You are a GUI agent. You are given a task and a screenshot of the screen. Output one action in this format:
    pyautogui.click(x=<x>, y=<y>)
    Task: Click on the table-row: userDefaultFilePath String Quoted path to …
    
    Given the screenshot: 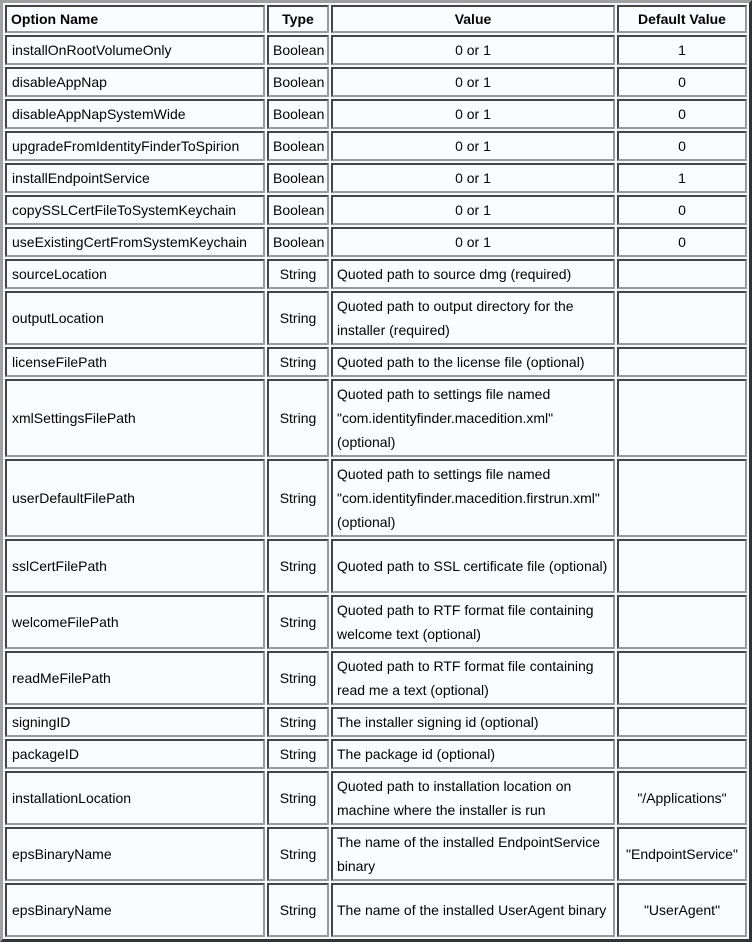 What is the action you would take?
    pyautogui.click(x=376, y=498)
    